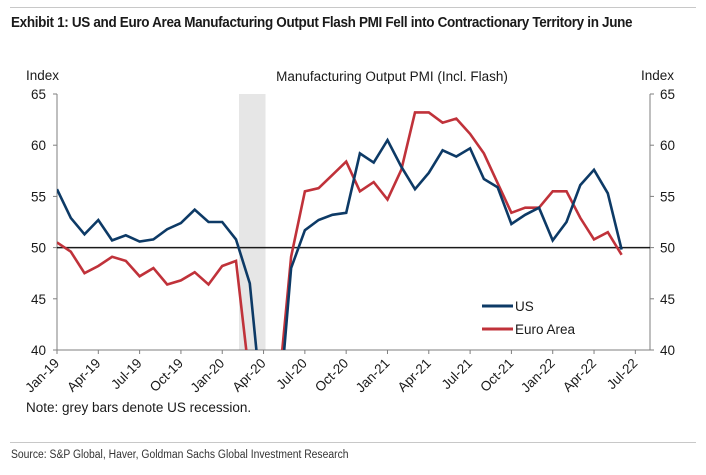 This screenshot has height=475, width=706. Describe the element at coordinates (667, 94) in the screenshot. I see `y-tick-label-right: 65` at that location.